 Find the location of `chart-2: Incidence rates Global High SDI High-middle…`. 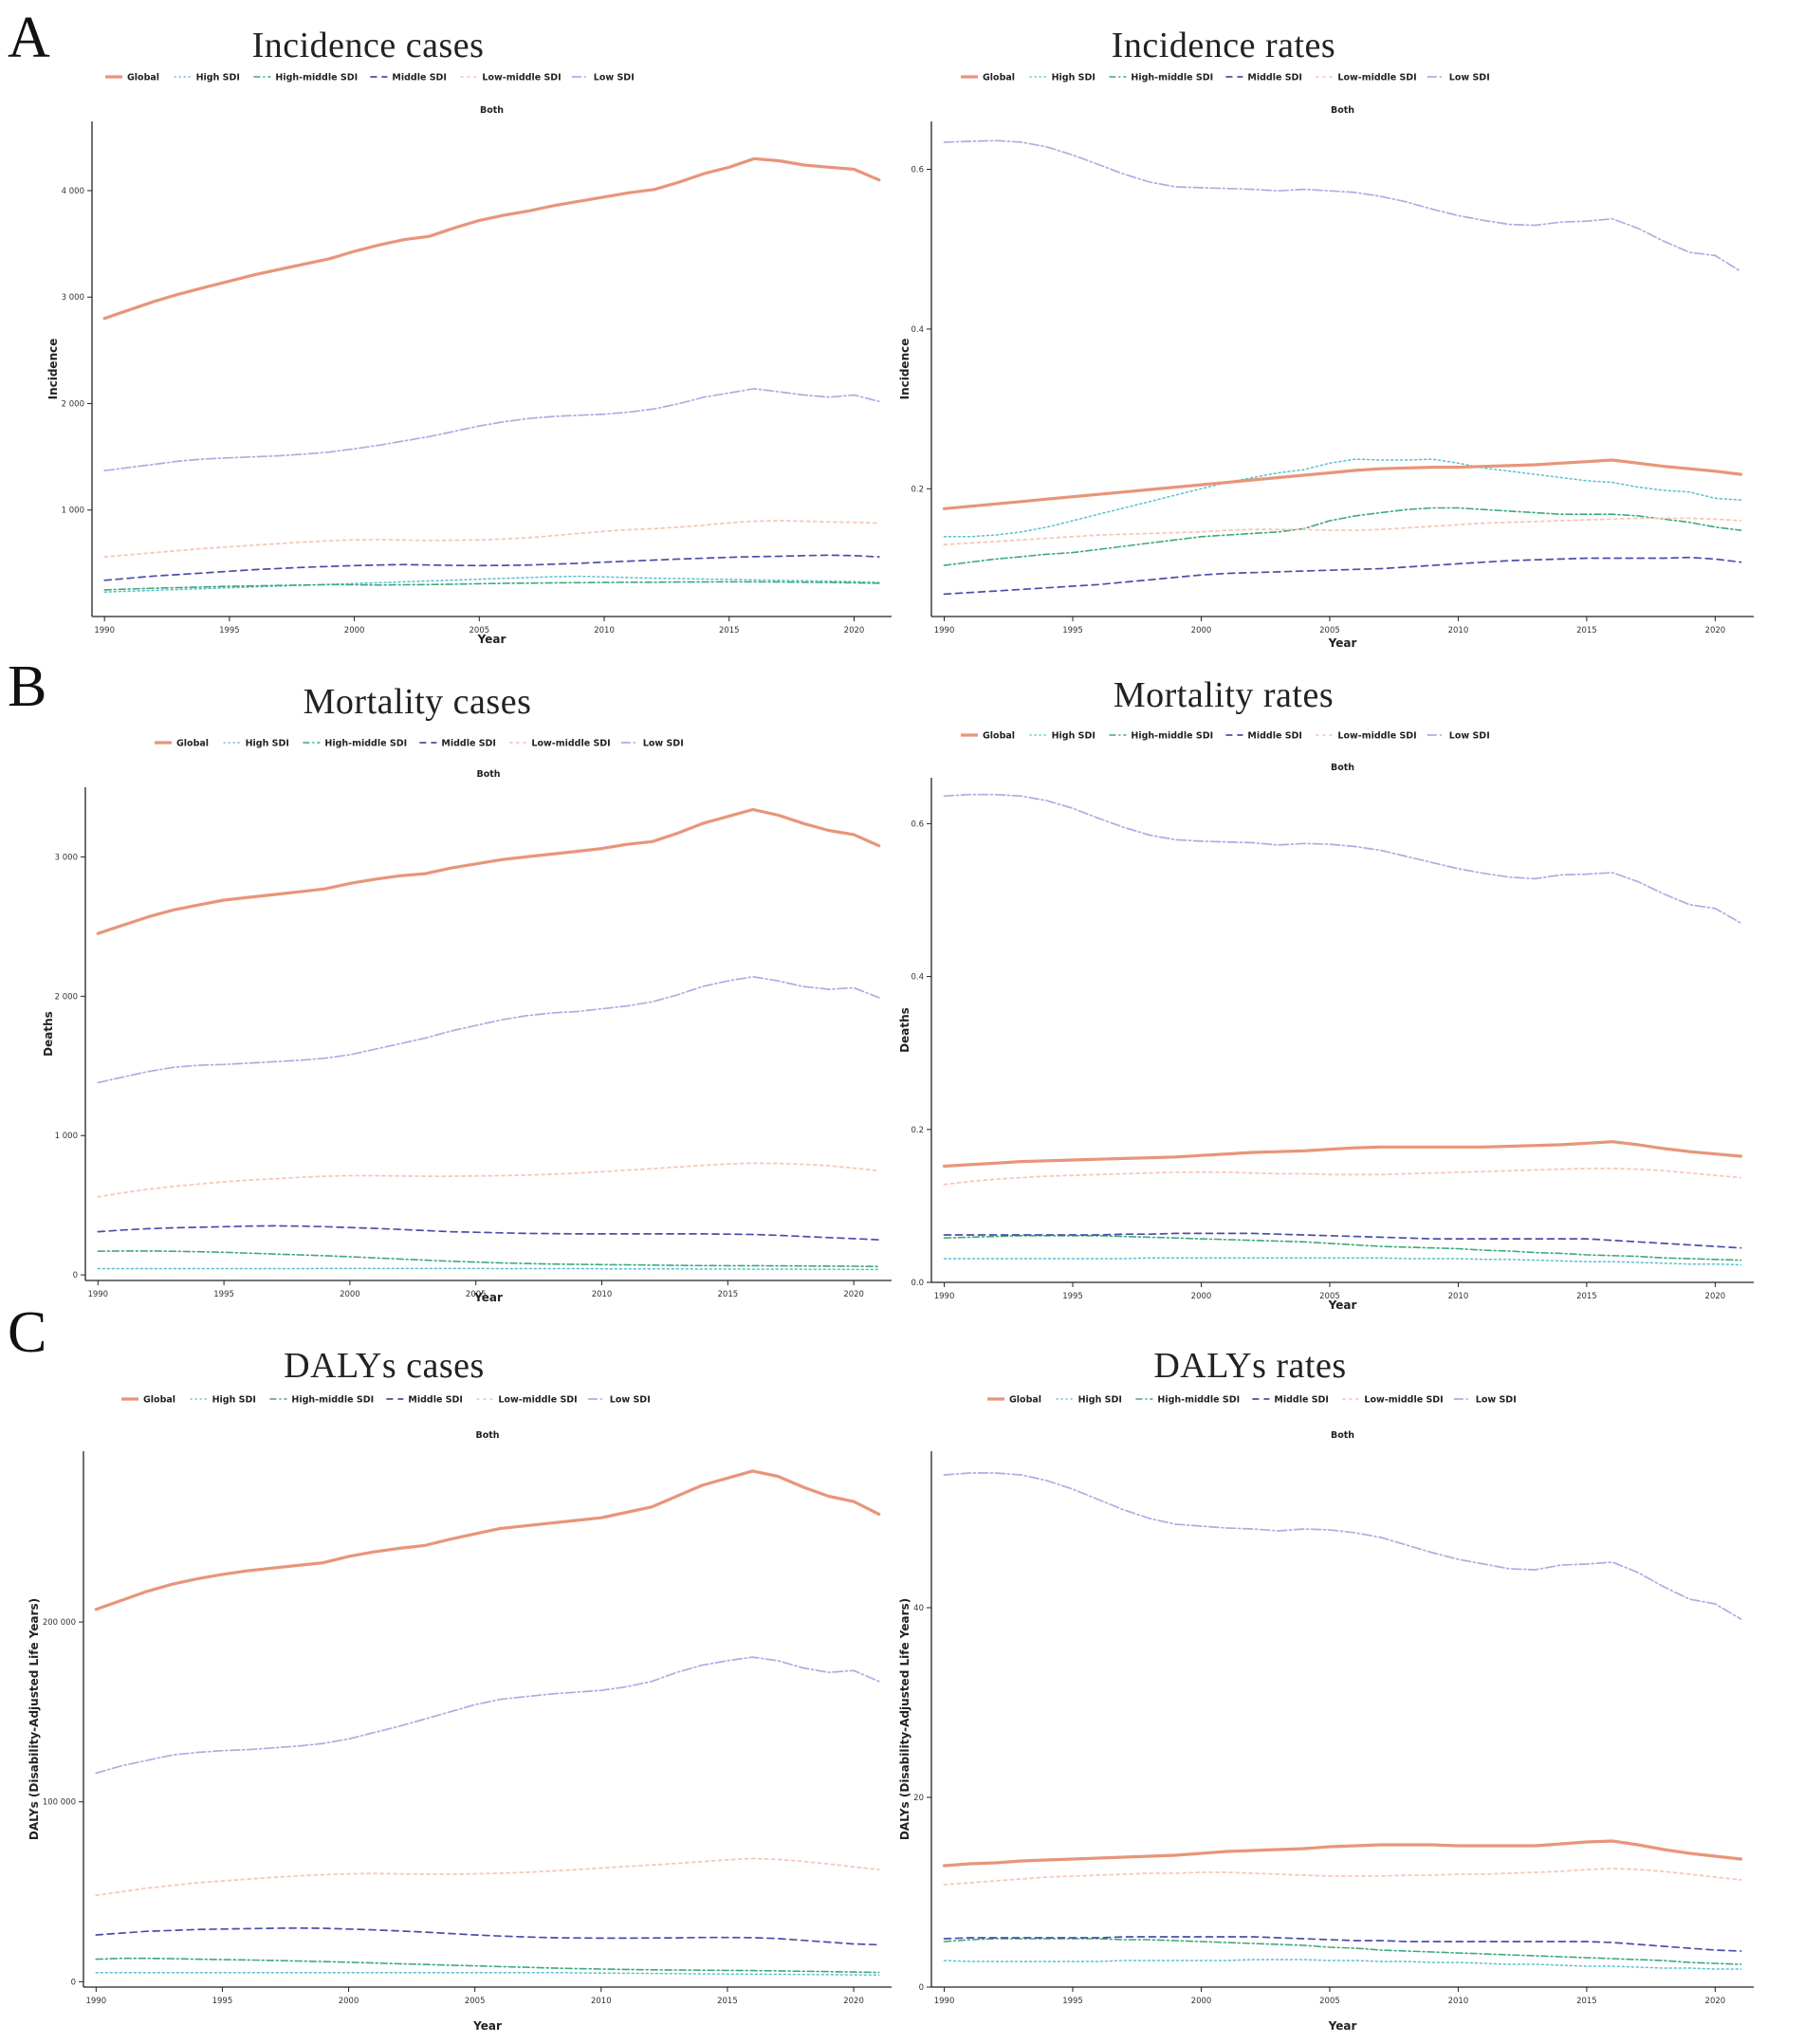

chart-2: Incidence rates Global High SDI High-middle… is located at coordinates (1326, 338).